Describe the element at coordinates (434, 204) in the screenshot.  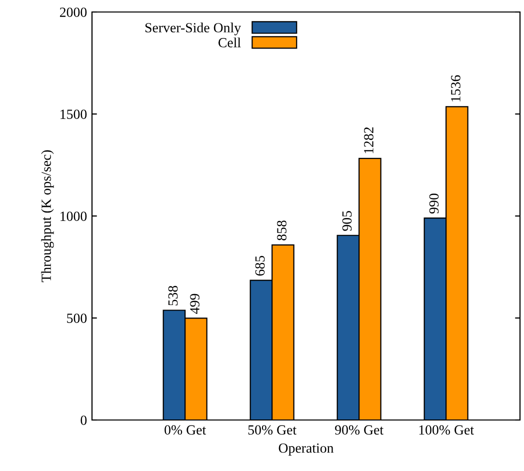
I see `data-label: 990` at that location.